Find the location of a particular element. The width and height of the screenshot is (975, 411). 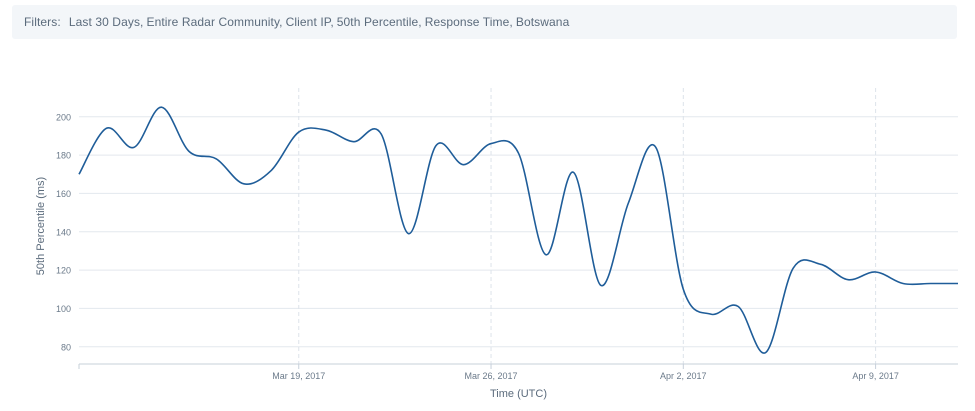

x-tick-label: Apr 2, 2017 is located at coordinates (683, 376).